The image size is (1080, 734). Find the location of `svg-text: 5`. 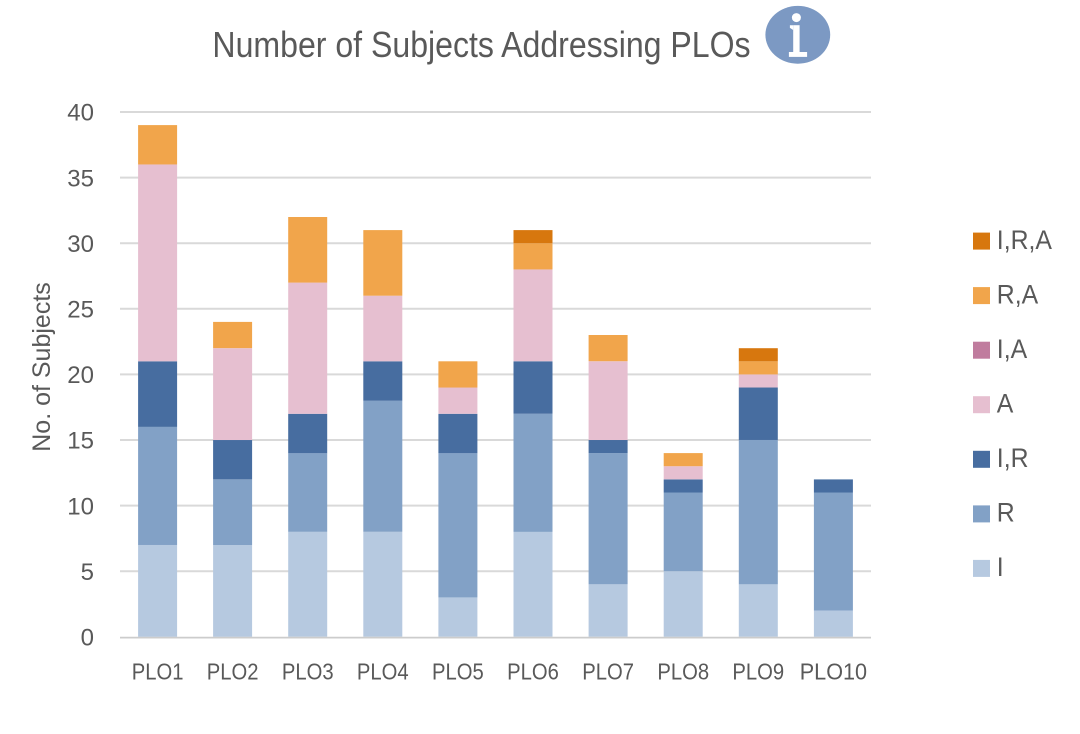

svg-text: 5 is located at coordinates (87, 572).